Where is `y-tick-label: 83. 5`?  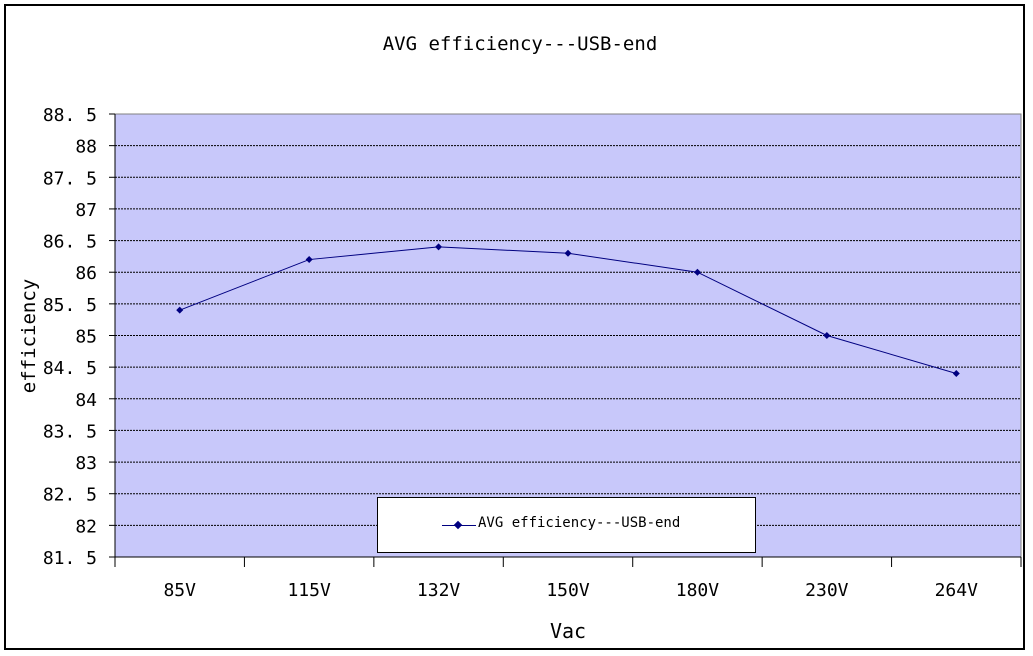
y-tick-label: 83. 5 is located at coordinates (70, 431).